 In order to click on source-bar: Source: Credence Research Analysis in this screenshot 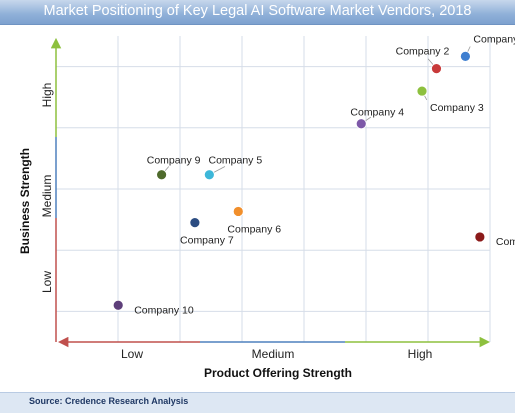, I will do `click(257, 402)`.